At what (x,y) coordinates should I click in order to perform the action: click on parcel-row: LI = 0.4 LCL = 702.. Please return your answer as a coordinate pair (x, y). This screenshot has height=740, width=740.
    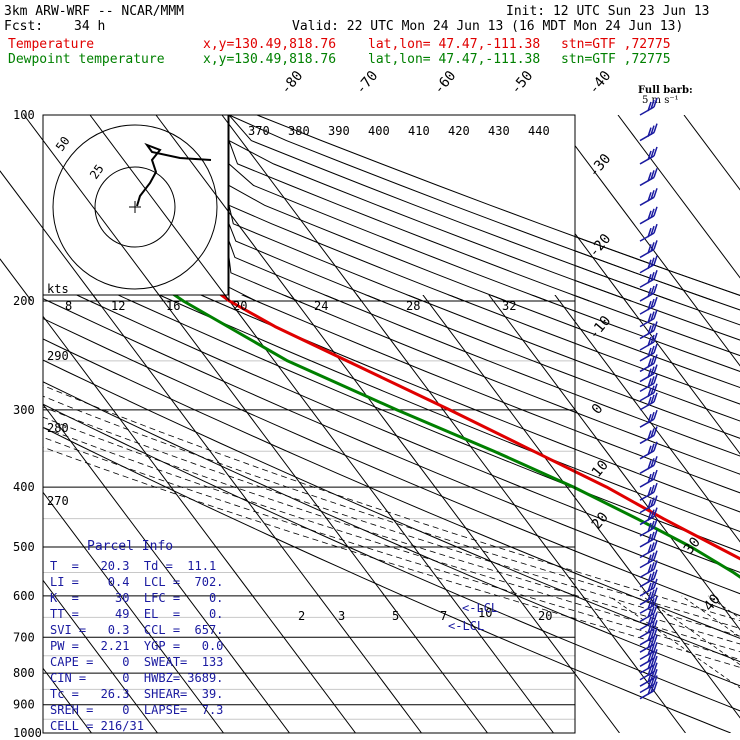
    Looking at the image, I should click on (137, 582).